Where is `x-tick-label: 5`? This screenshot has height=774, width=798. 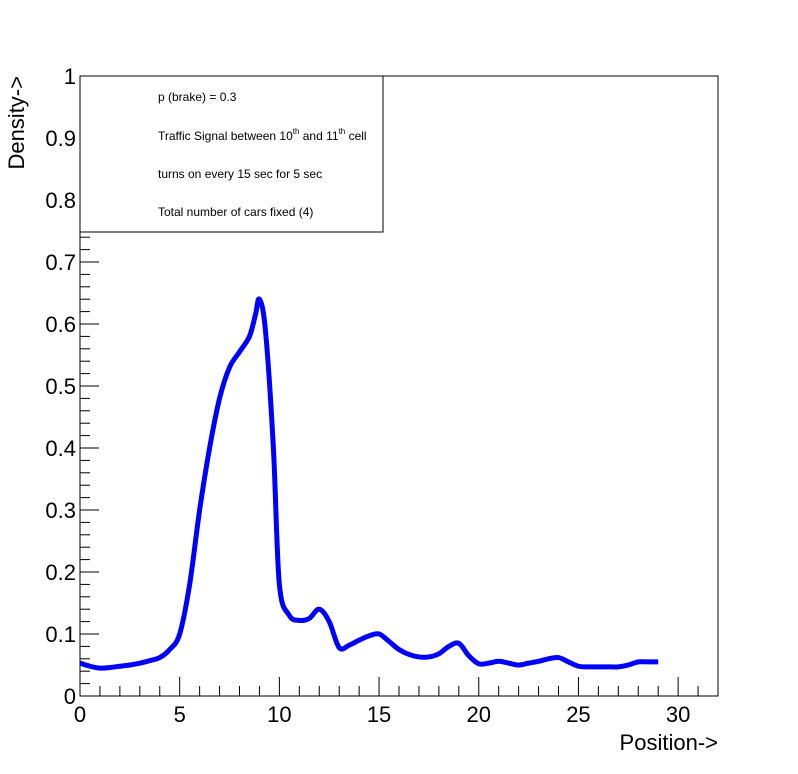
x-tick-label: 5 is located at coordinates (180, 714).